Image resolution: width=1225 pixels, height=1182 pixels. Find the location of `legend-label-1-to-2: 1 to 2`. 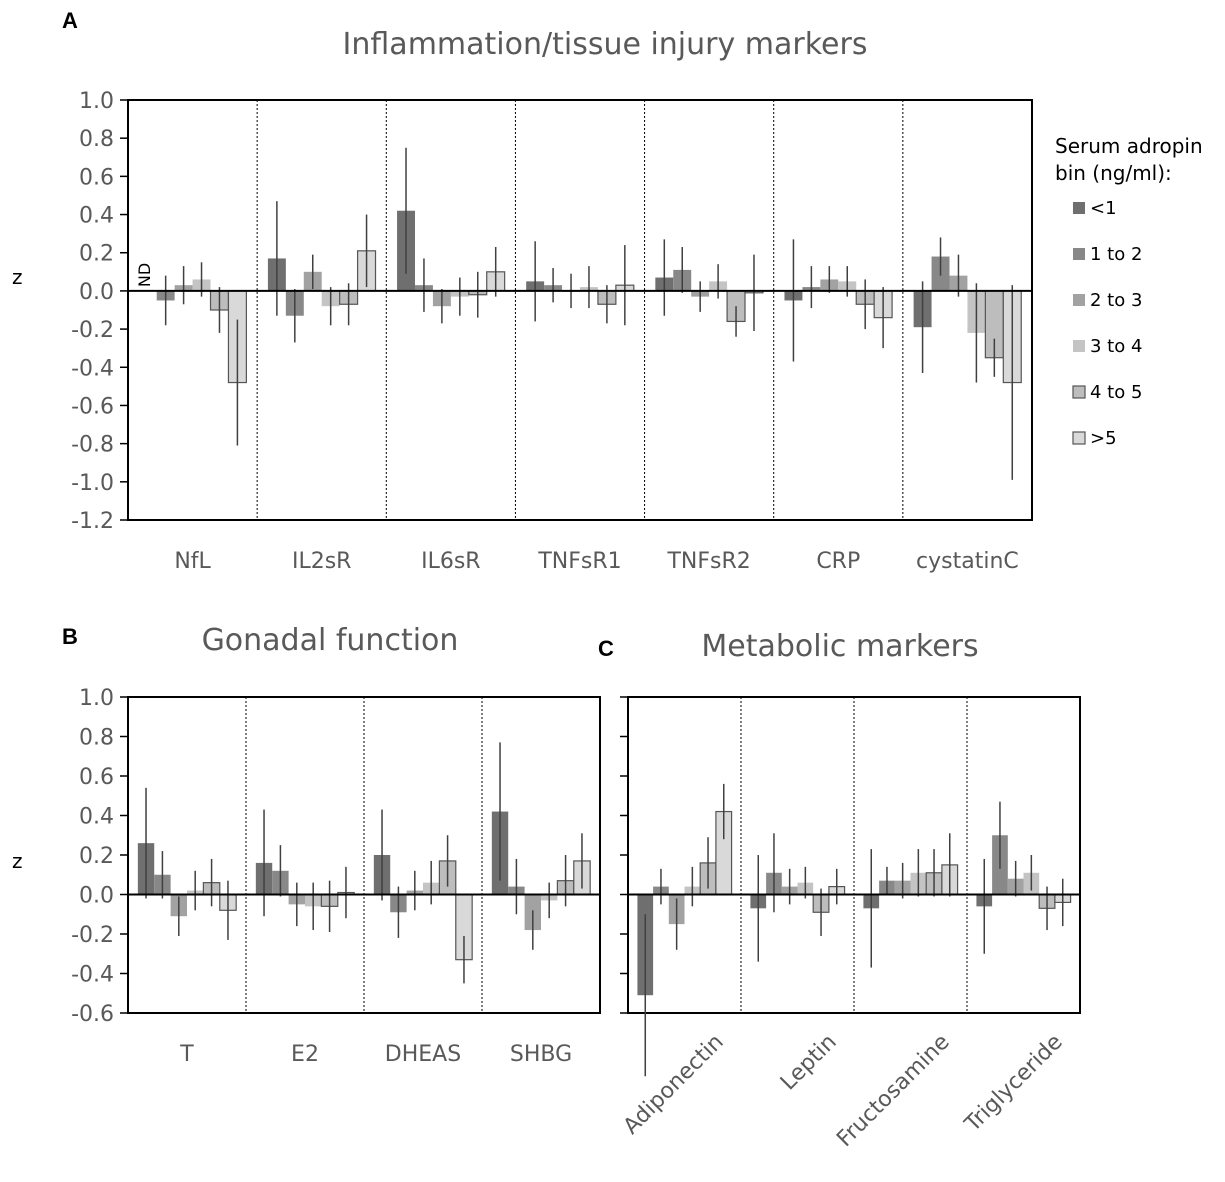

legend-label-1-to-2: 1 to 2 is located at coordinates (1116, 254).